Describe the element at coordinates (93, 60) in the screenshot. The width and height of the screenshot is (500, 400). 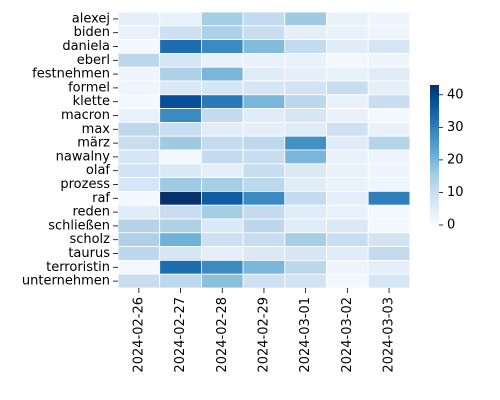
I see `row-label: eberl` at that location.